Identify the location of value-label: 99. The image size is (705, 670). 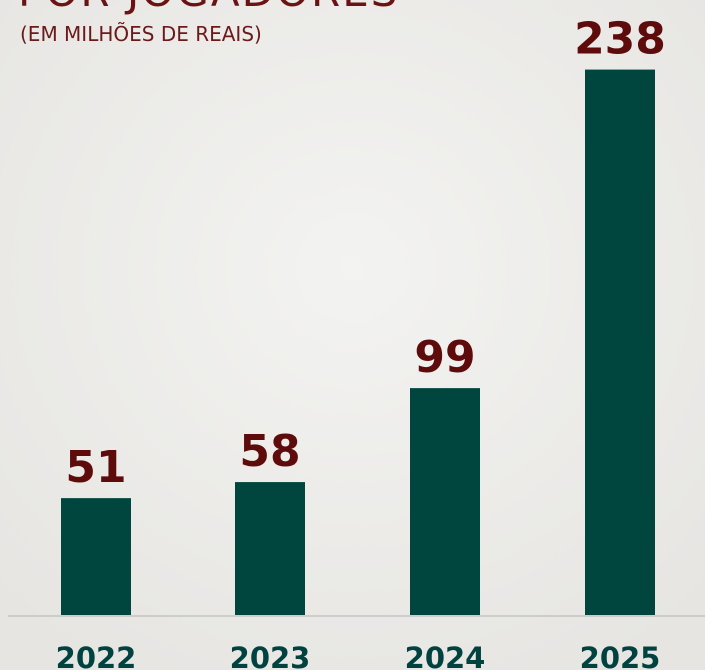
(444, 357).